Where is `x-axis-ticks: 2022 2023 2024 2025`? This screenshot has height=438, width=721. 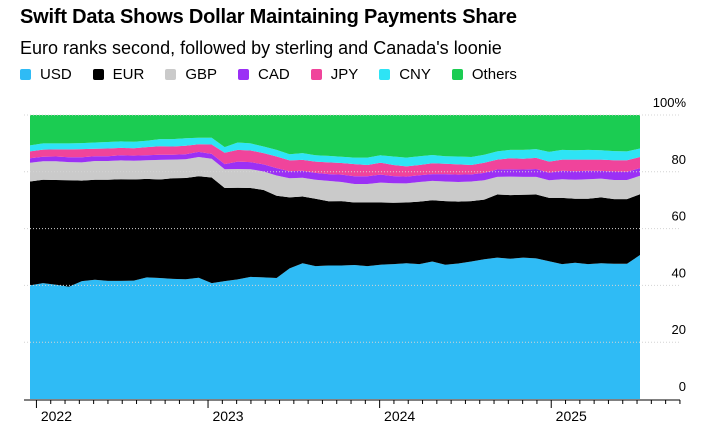 x-axis-ticks: 2022 2023 2024 2025 is located at coordinates (358, 412).